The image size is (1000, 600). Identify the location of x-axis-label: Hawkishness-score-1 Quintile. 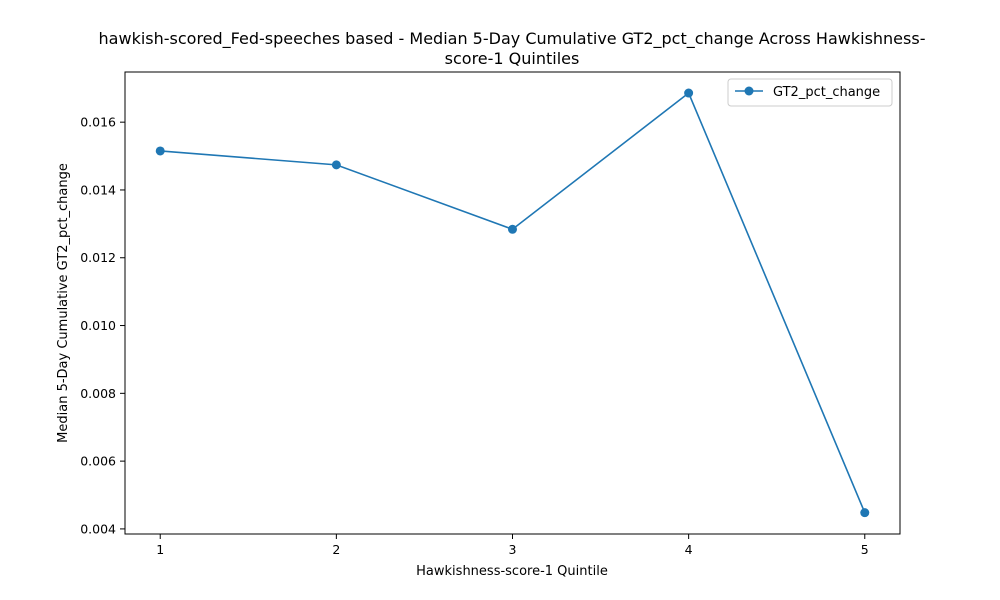
(512, 571).